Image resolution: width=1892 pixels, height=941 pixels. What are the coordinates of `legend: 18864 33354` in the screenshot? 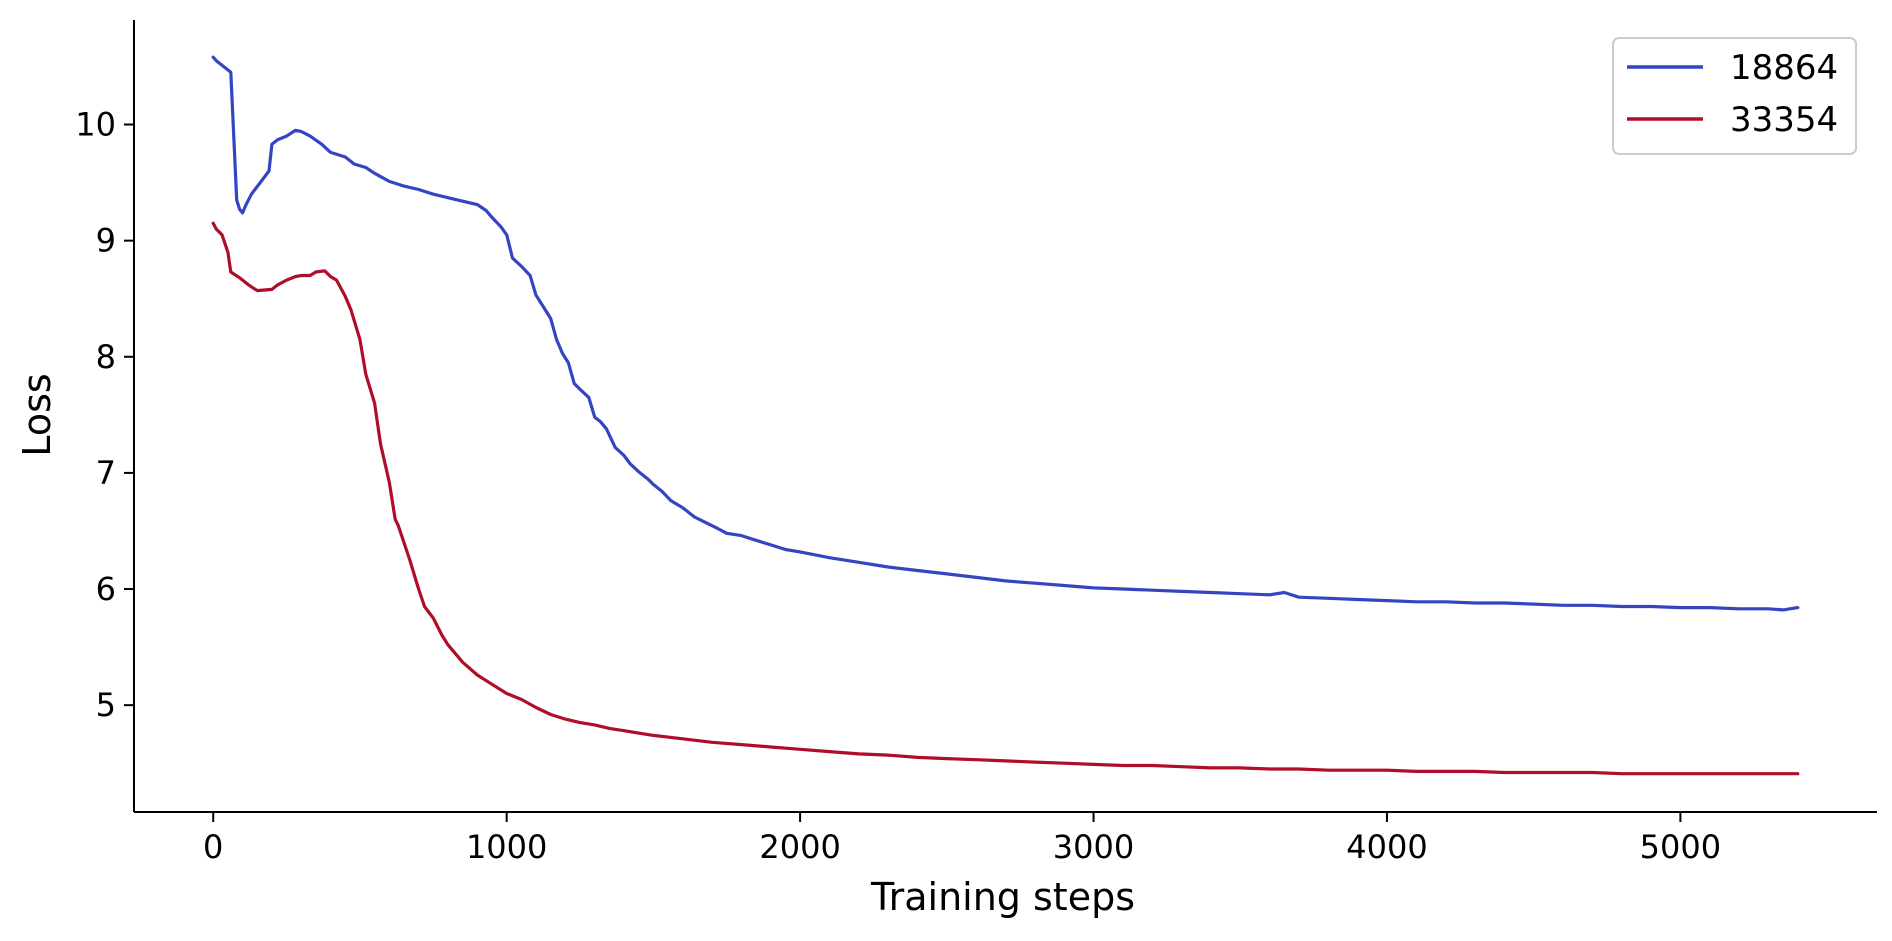 It's located at (1734, 96).